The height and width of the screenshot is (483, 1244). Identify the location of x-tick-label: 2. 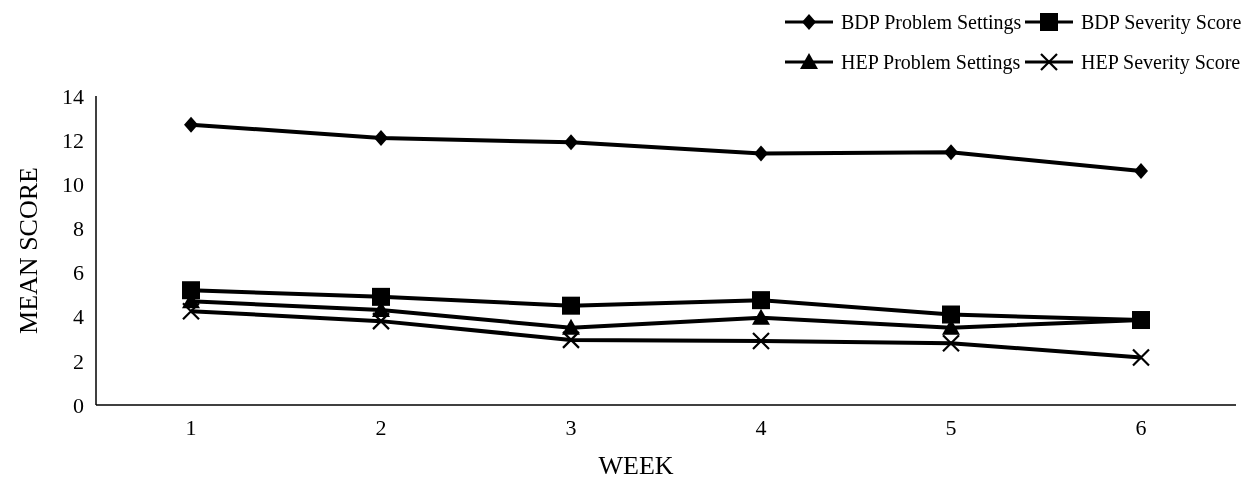
(381, 427).